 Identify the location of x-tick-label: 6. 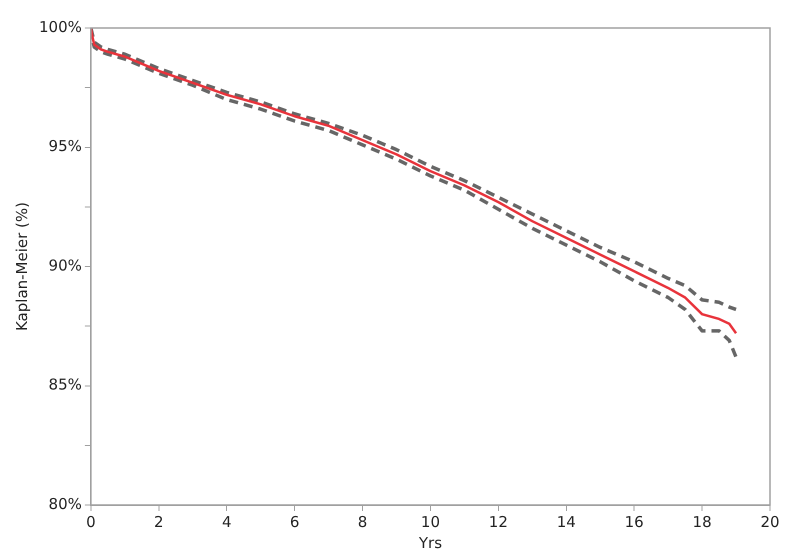
(295, 521).